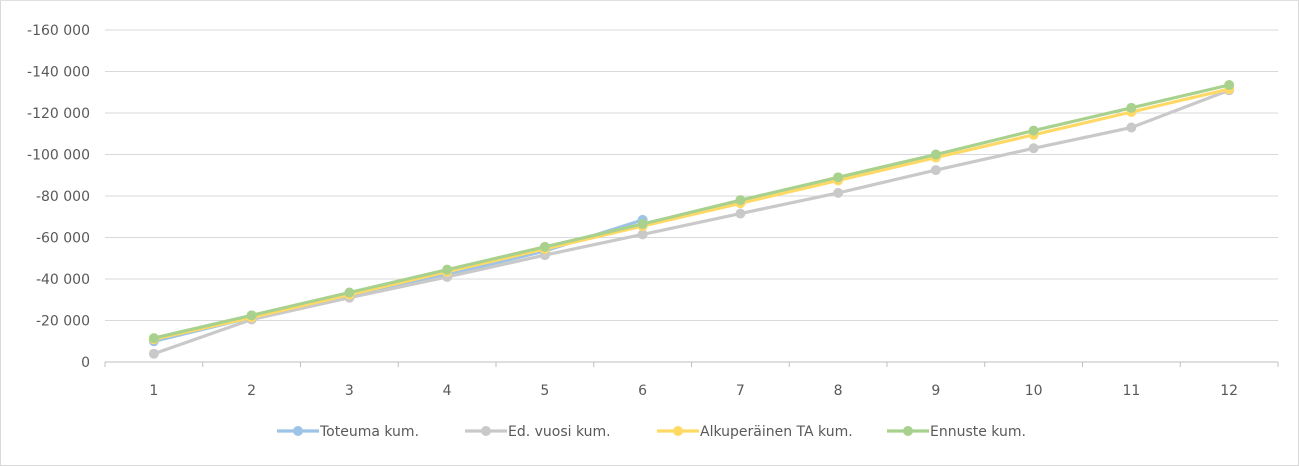 This screenshot has width=1299, height=466. What do you see at coordinates (58, 31) in the screenshot?
I see `y-tick-label: -160 000` at bounding box center [58, 31].